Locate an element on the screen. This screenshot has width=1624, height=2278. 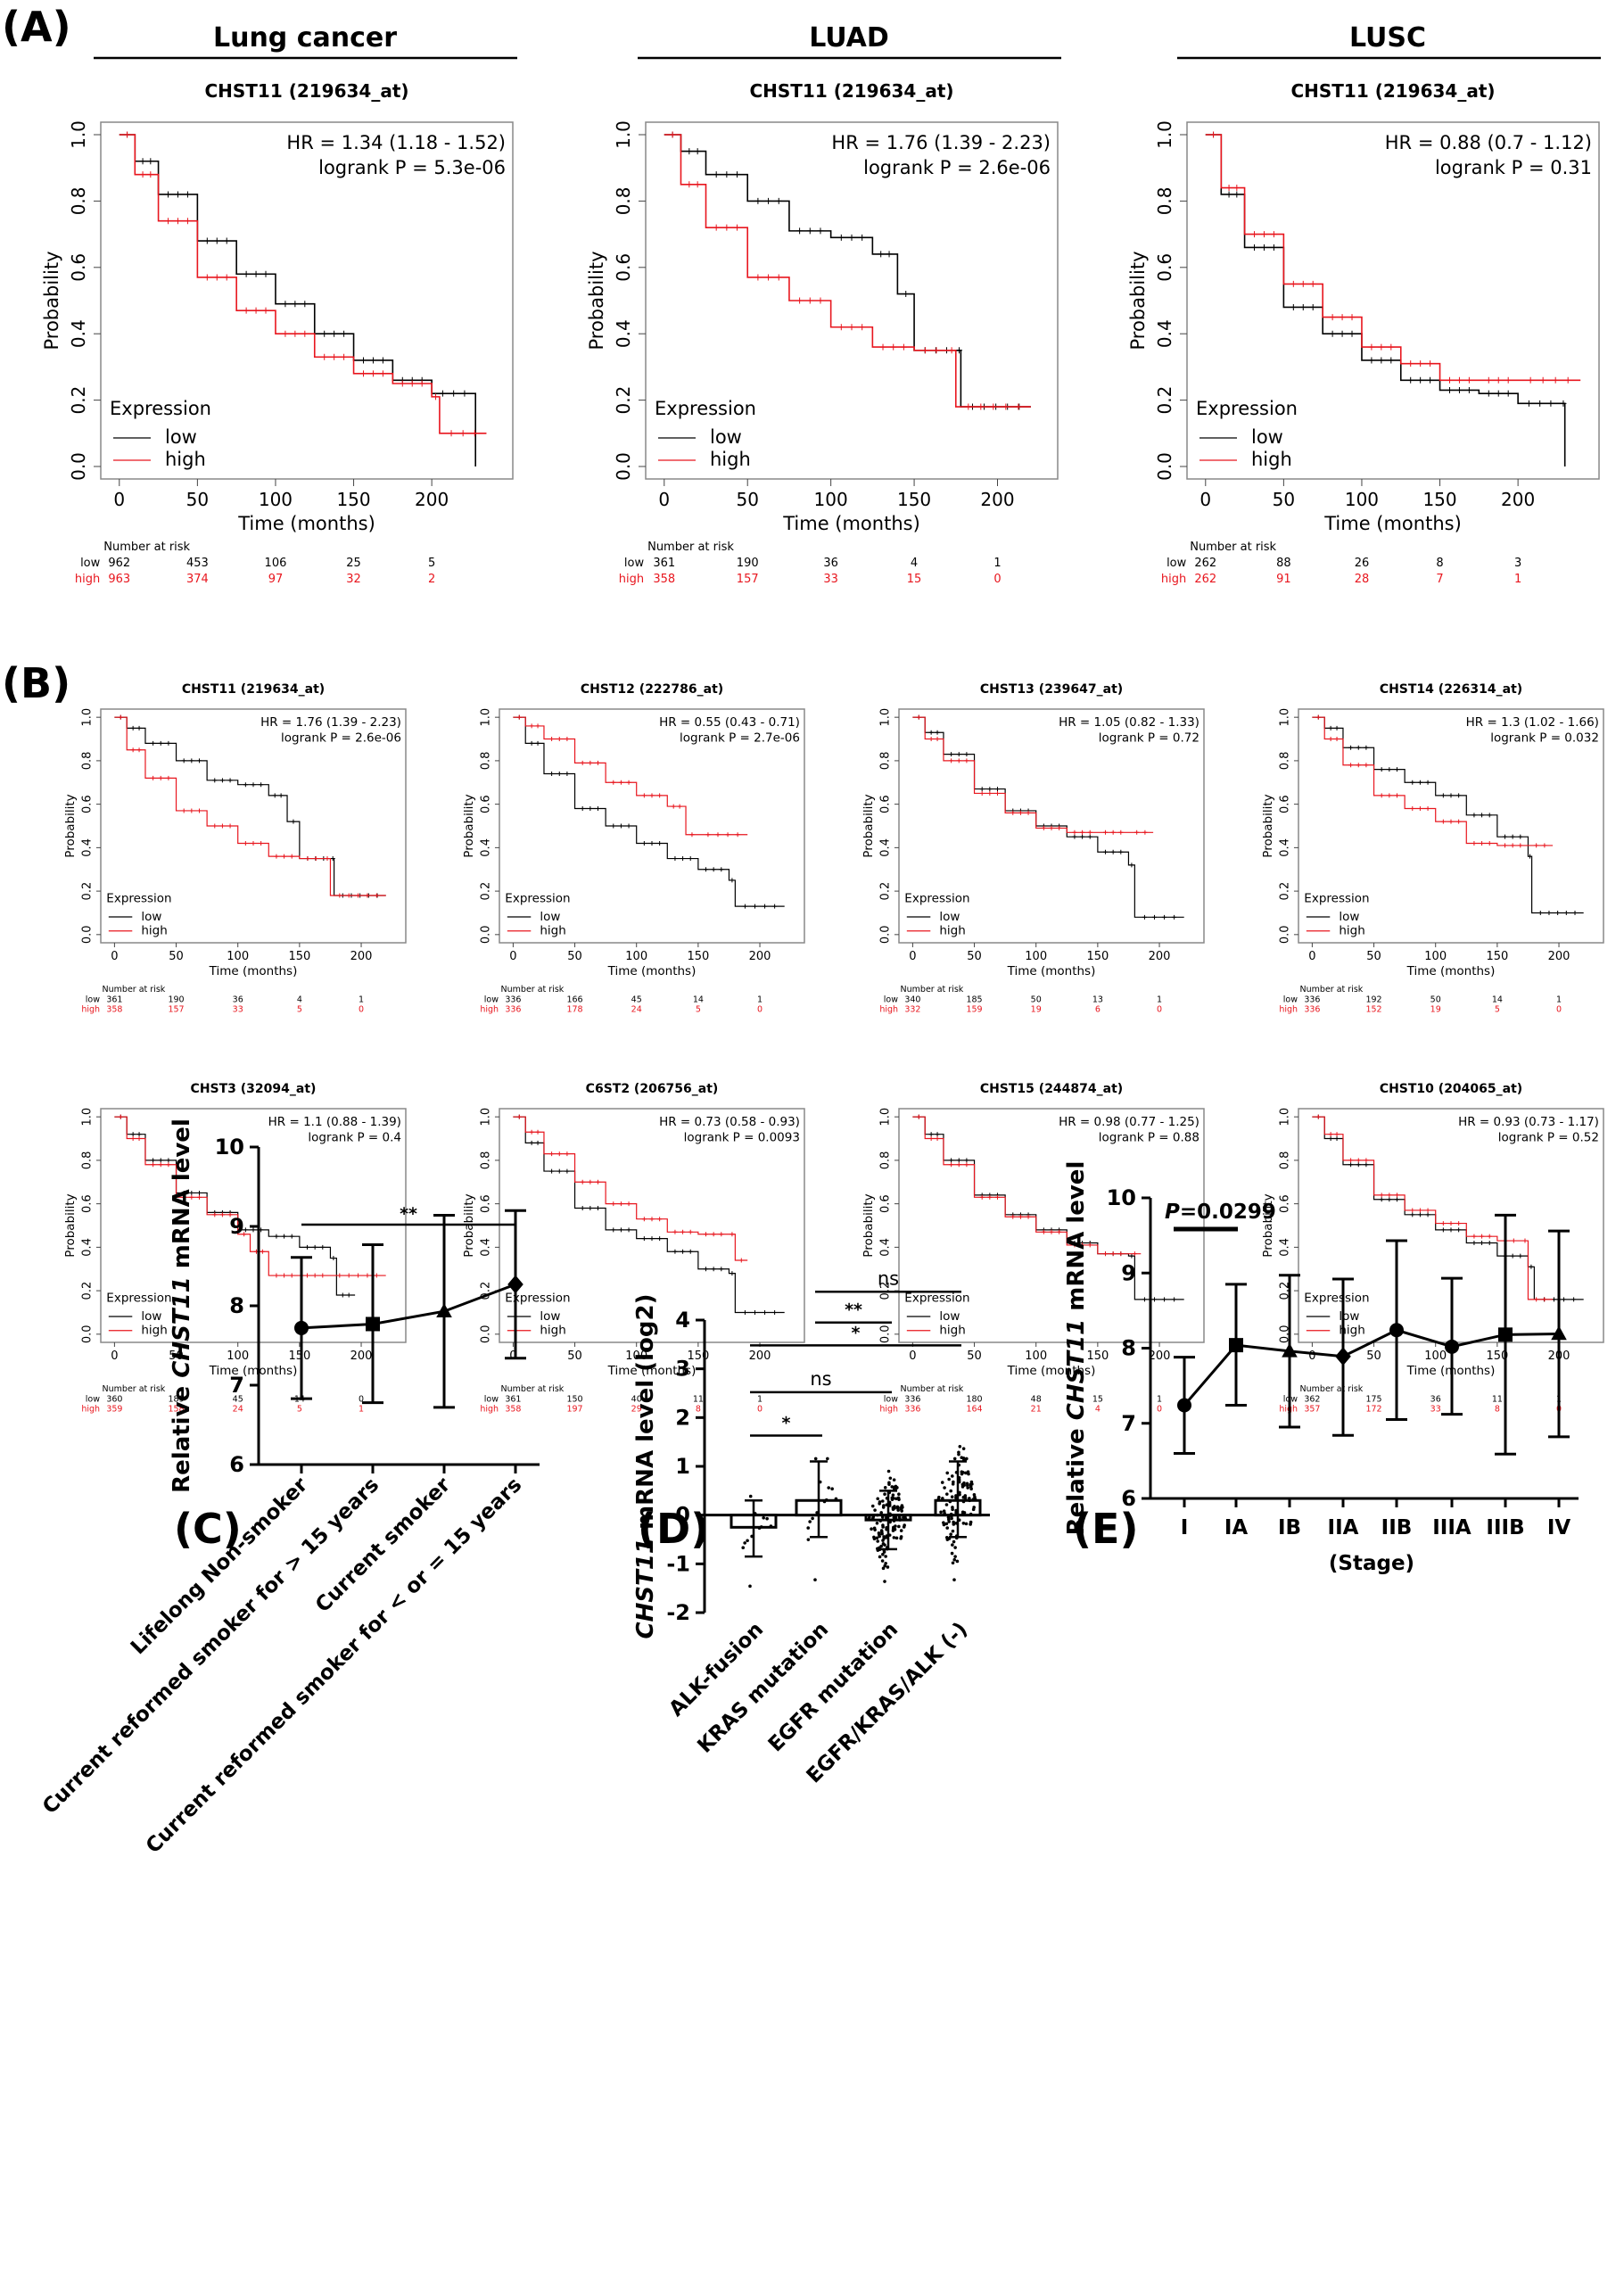
risk-value-high: 159 is located at coordinates (974, 1010).